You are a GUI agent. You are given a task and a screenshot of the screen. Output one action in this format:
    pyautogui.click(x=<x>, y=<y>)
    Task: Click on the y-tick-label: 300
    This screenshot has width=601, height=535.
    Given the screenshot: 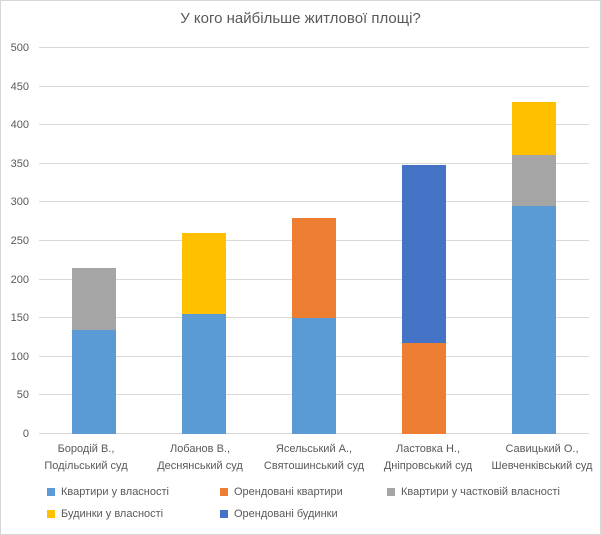 What is the action you would take?
    pyautogui.click(x=19, y=202)
    